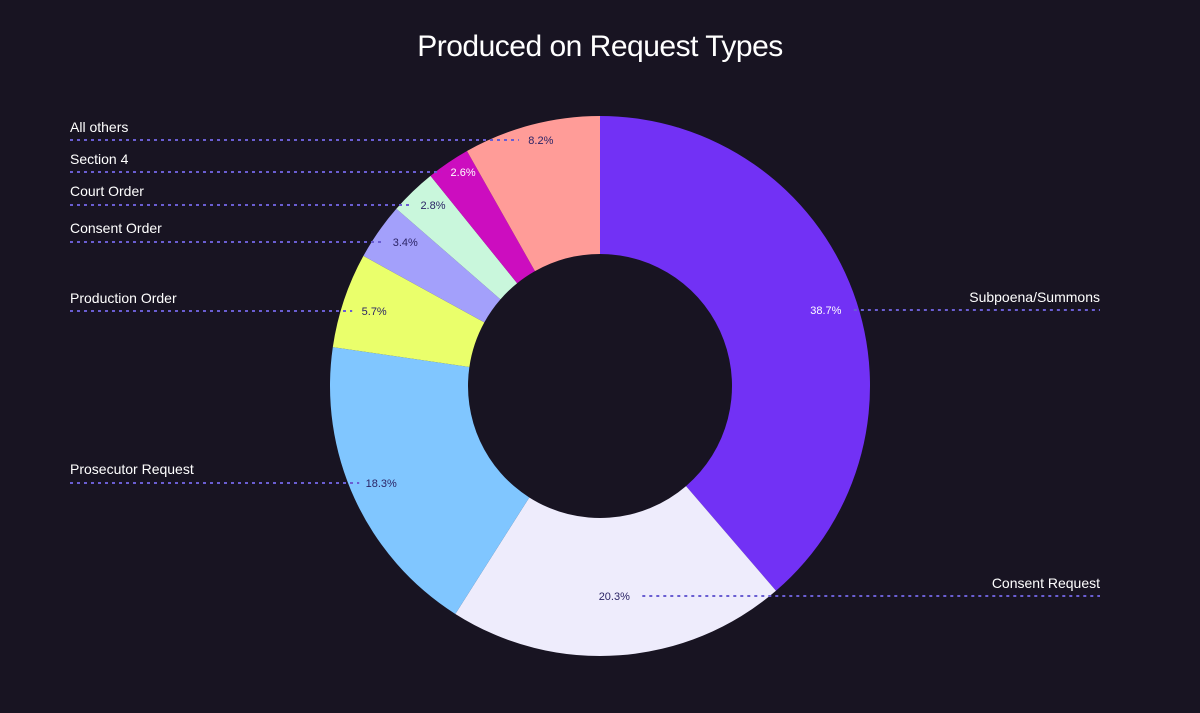  Describe the element at coordinates (99, 127) in the screenshot. I see `category-label-all-others: All others` at that location.